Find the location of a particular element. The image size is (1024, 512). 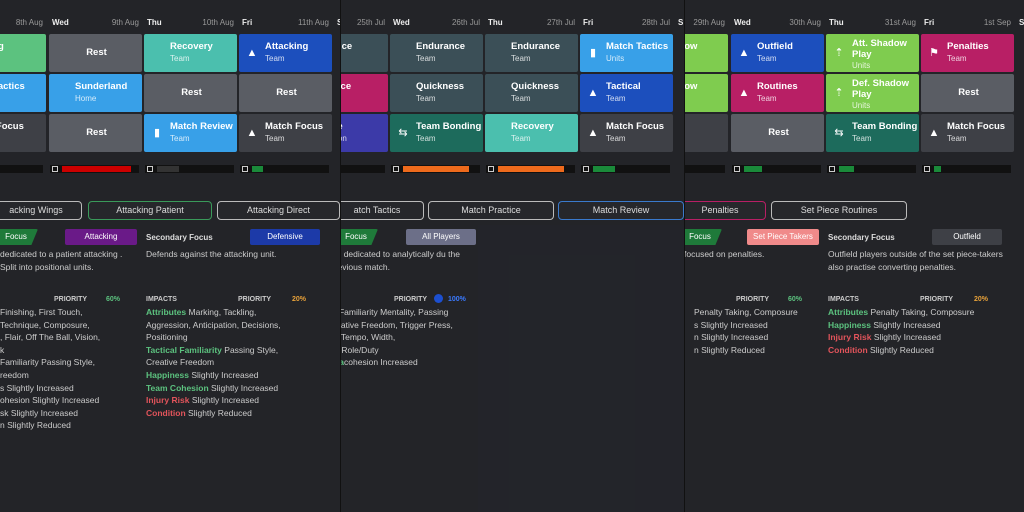

training-session-tile: ▲ Routines Team is located at coordinates (777, 93).